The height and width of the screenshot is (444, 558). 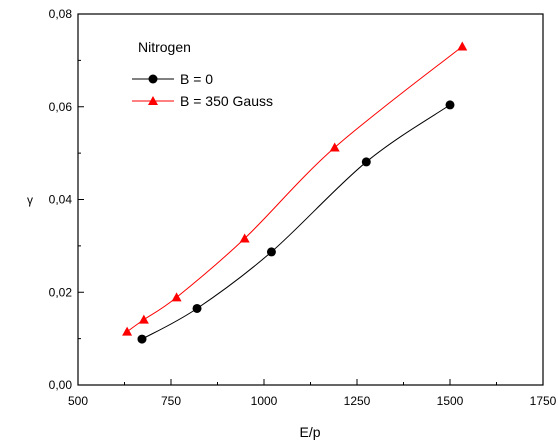 I want to click on legend-item-b350: B = 350 Gauss, so click(x=202, y=101).